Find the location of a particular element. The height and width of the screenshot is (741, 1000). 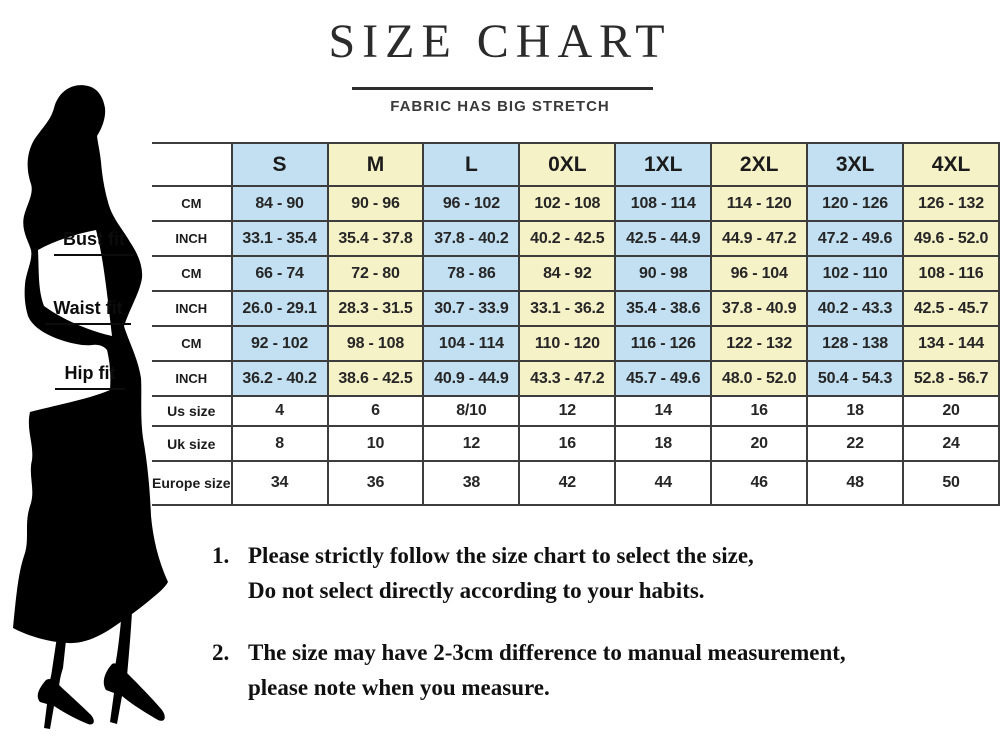

note-number: 1. is located at coordinates (221, 555).